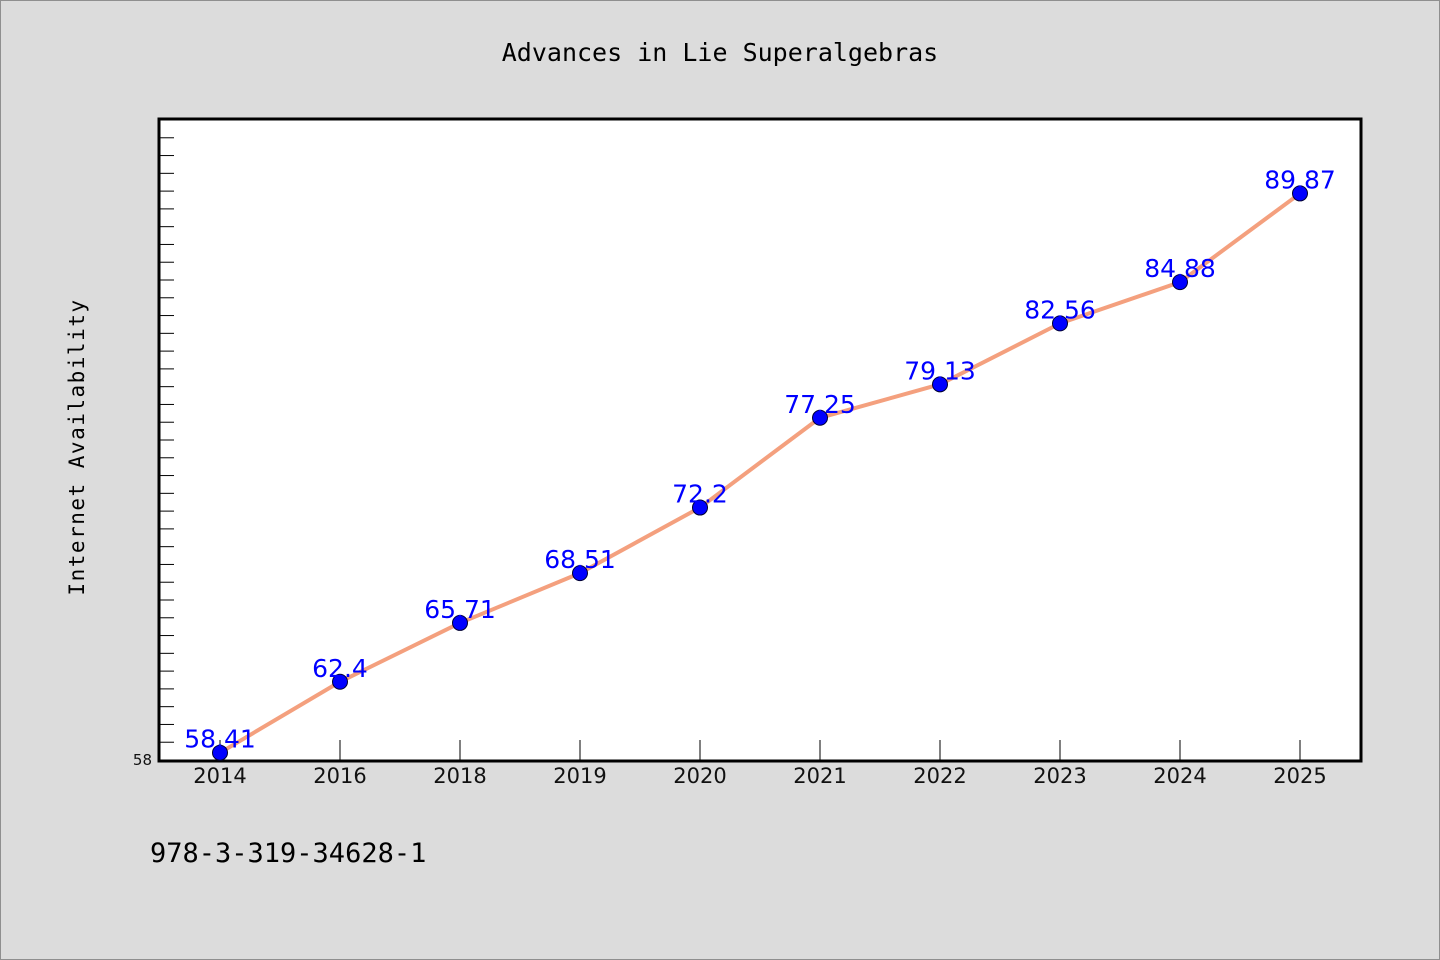 The width and height of the screenshot is (1440, 960). Describe the element at coordinates (1299, 776) in the screenshot. I see `x-tick-label: 2025` at that location.